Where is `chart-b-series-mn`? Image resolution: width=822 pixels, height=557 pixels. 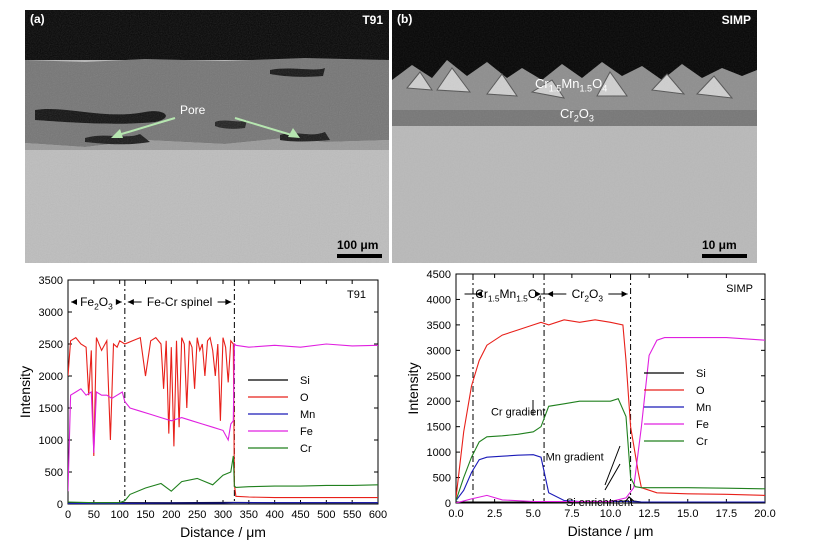 chart-b-series-mn is located at coordinates (610, 478).